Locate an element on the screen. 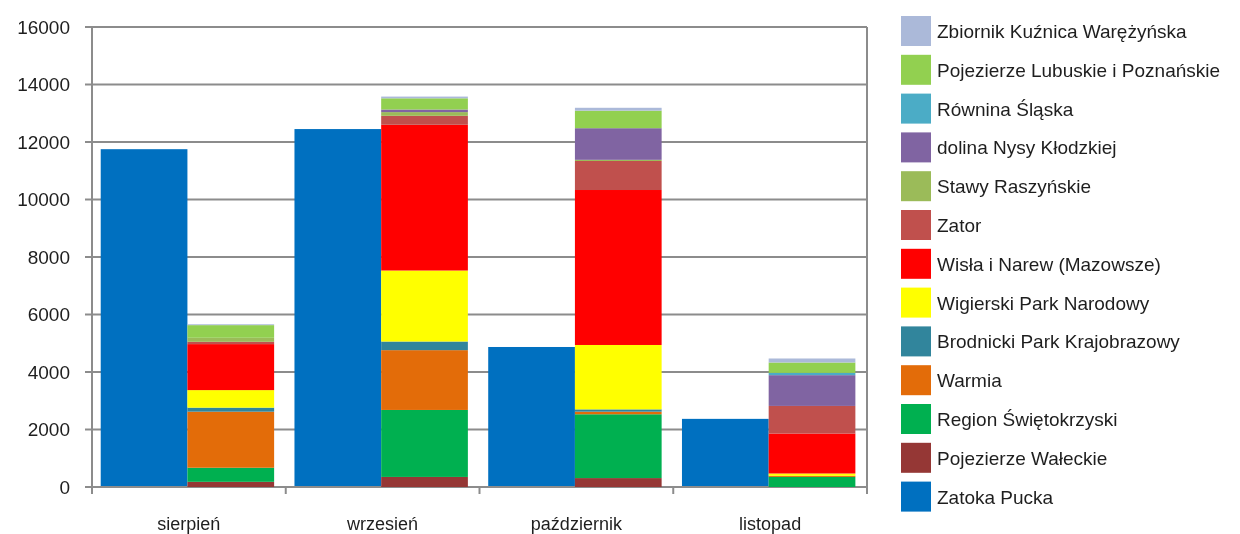 This screenshot has width=1240, height=534. x-tick-label: październik is located at coordinates (576, 524).